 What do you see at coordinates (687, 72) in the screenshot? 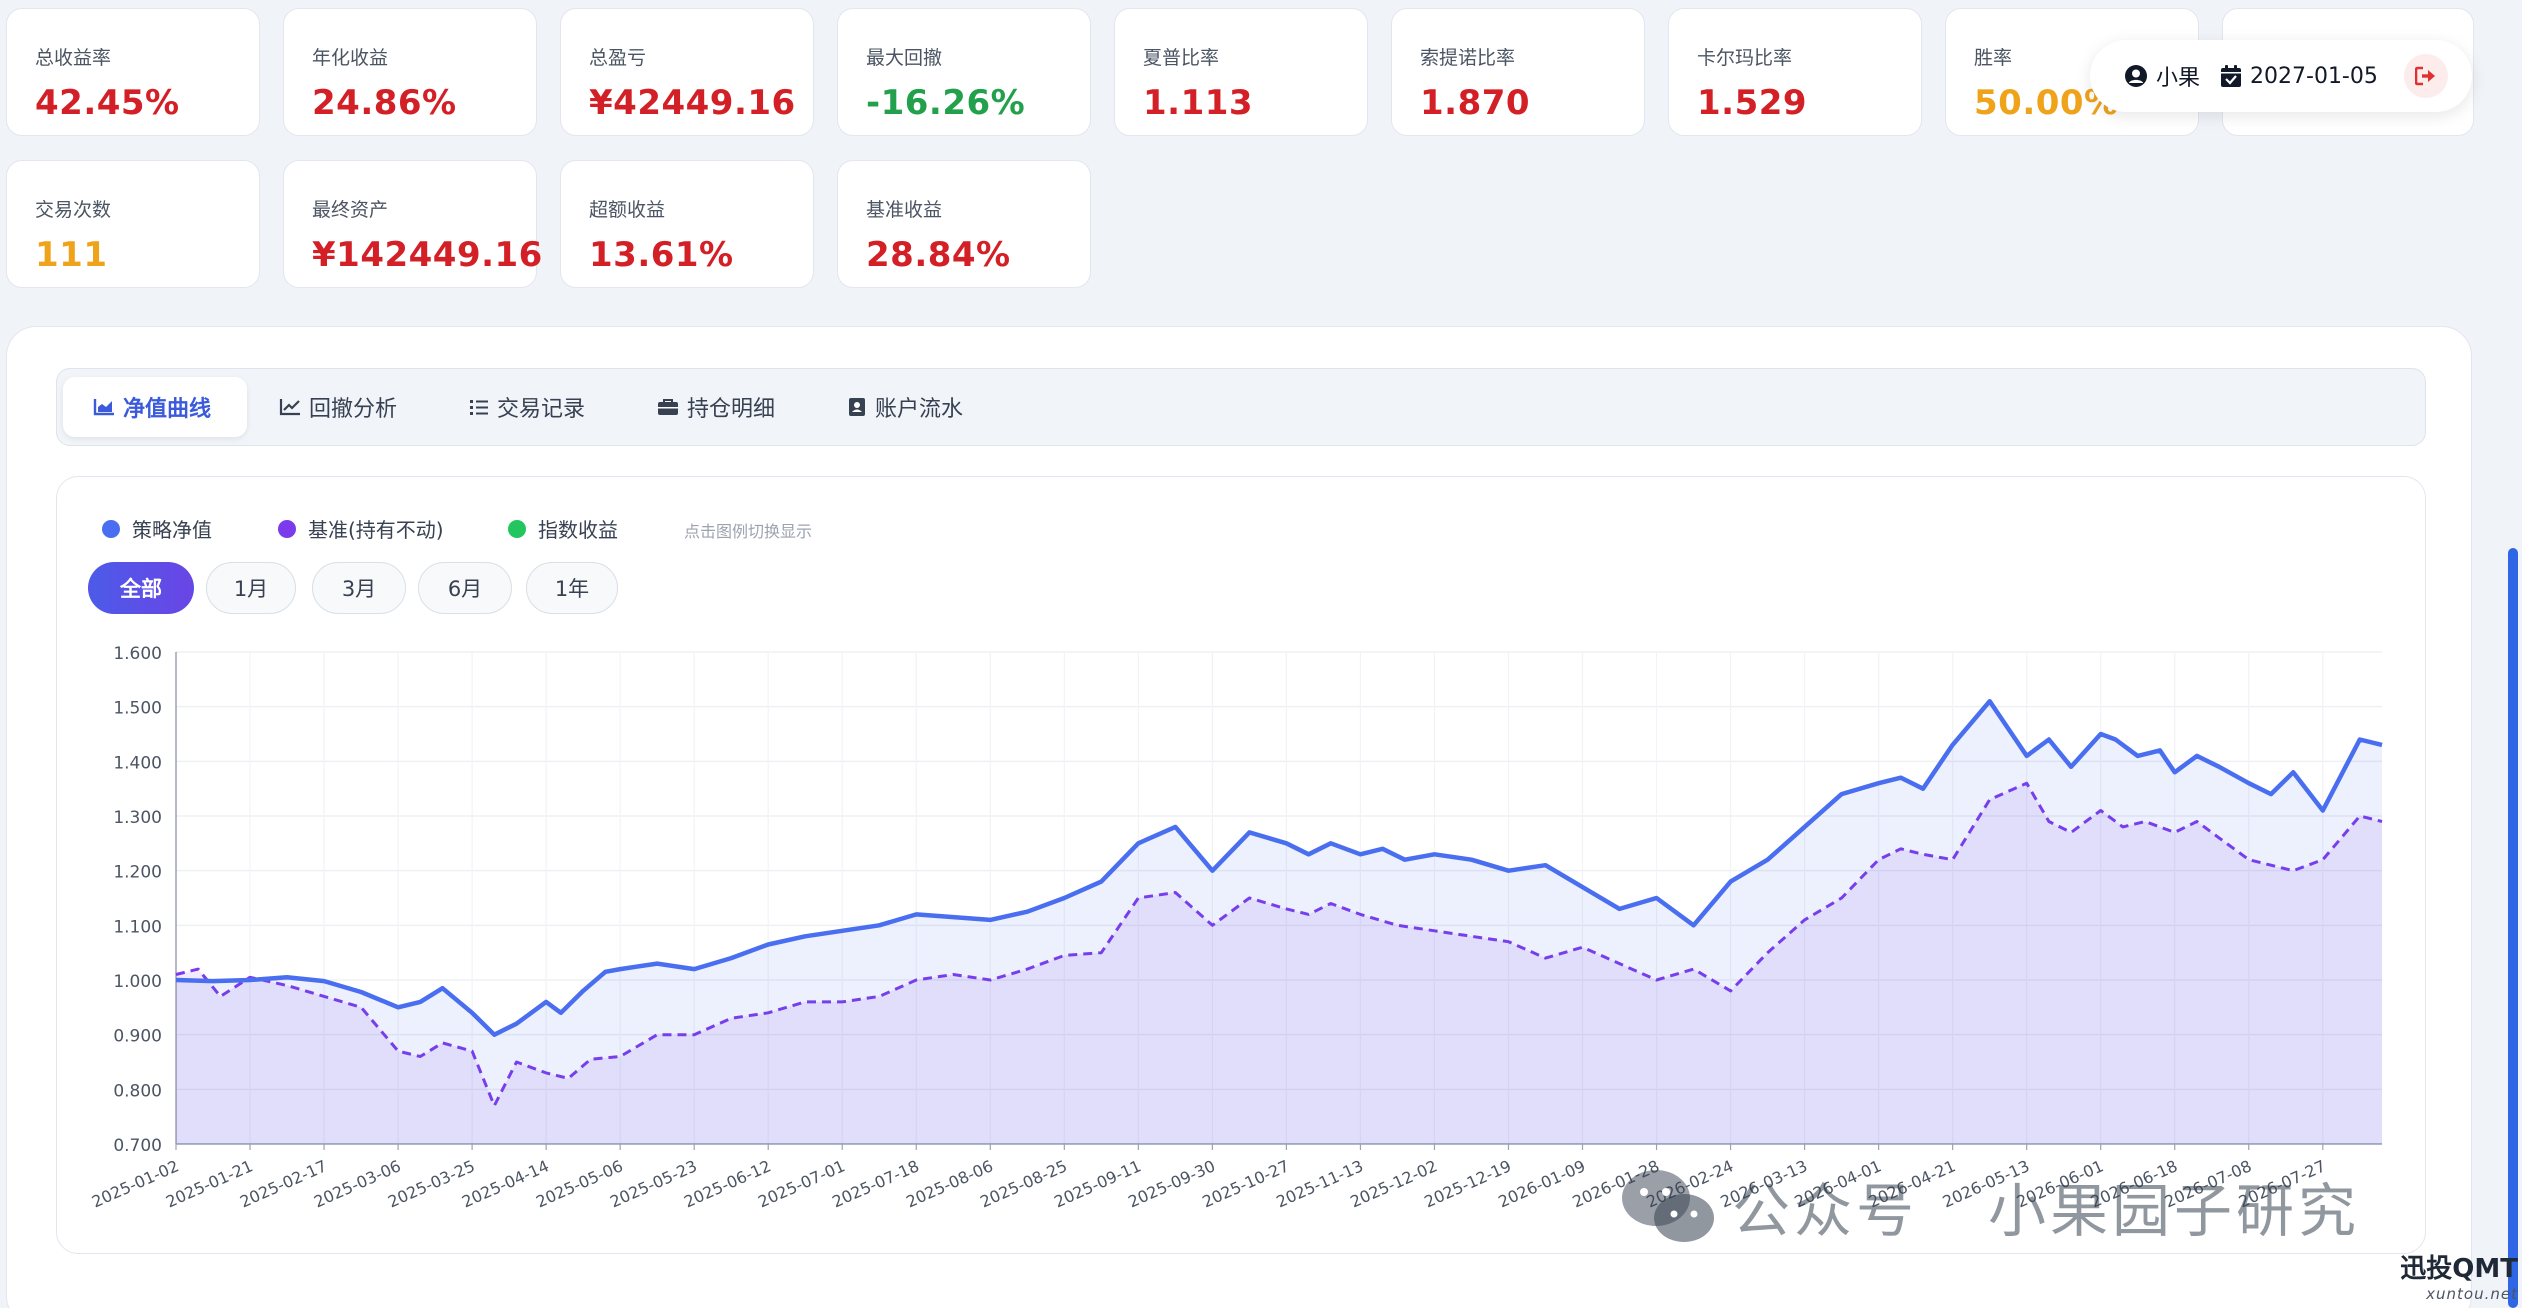
I see `metric-card: 总盈亏 ¥42449.16` at bounding box center [687, 72].